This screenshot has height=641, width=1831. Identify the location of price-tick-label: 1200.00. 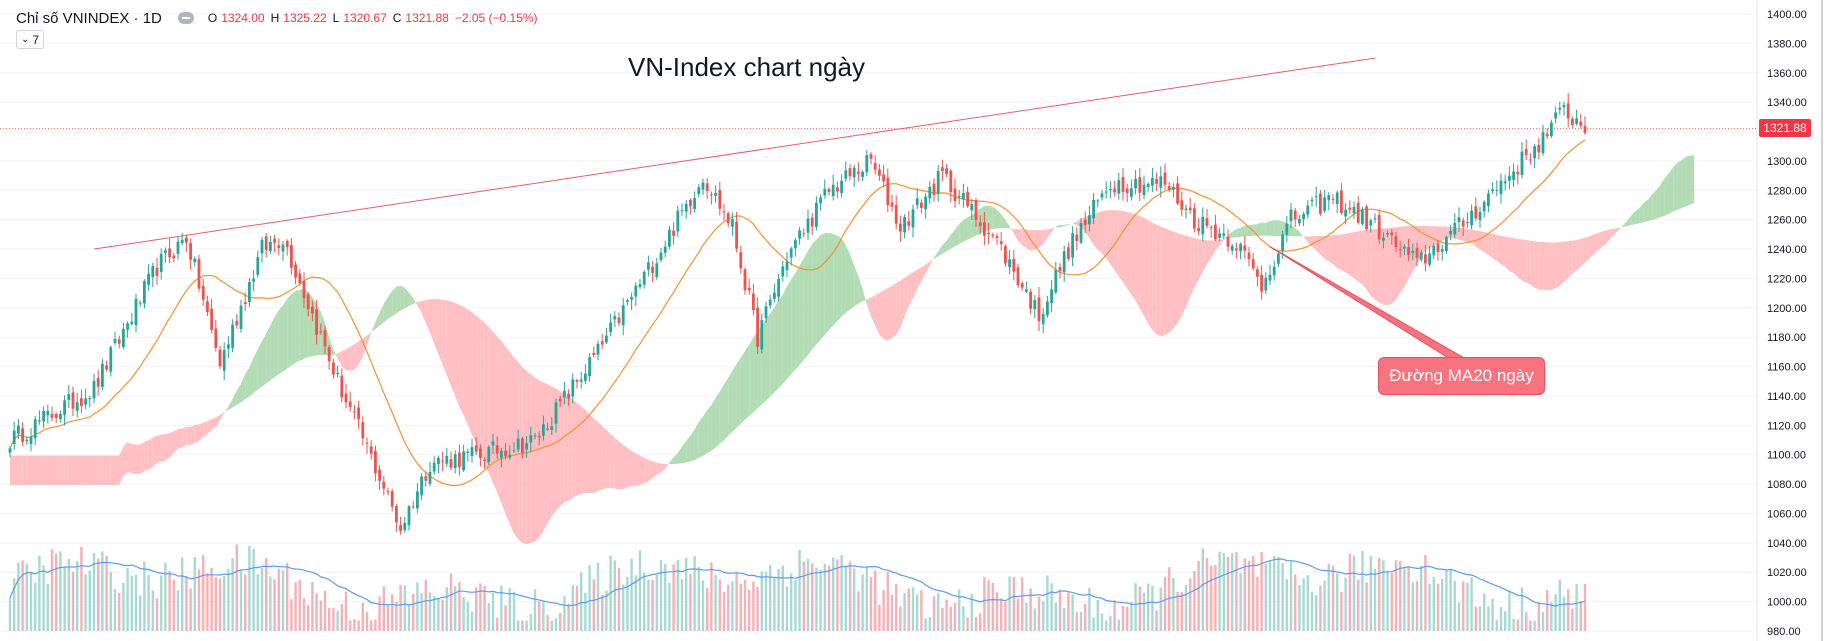
(1787, 309).